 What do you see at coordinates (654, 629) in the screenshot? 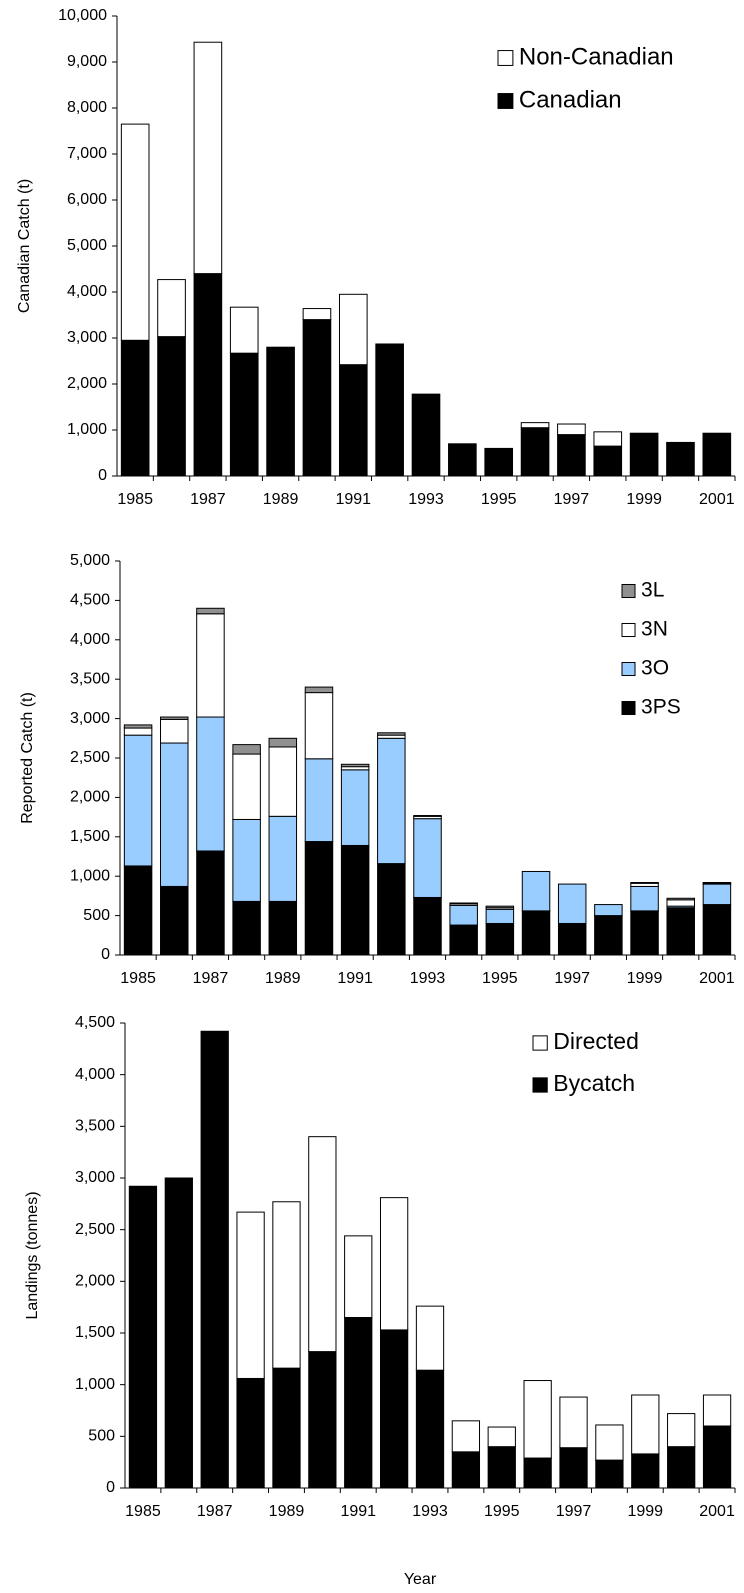
I see `legend-label: 3N` at bounding box center [654, 629].